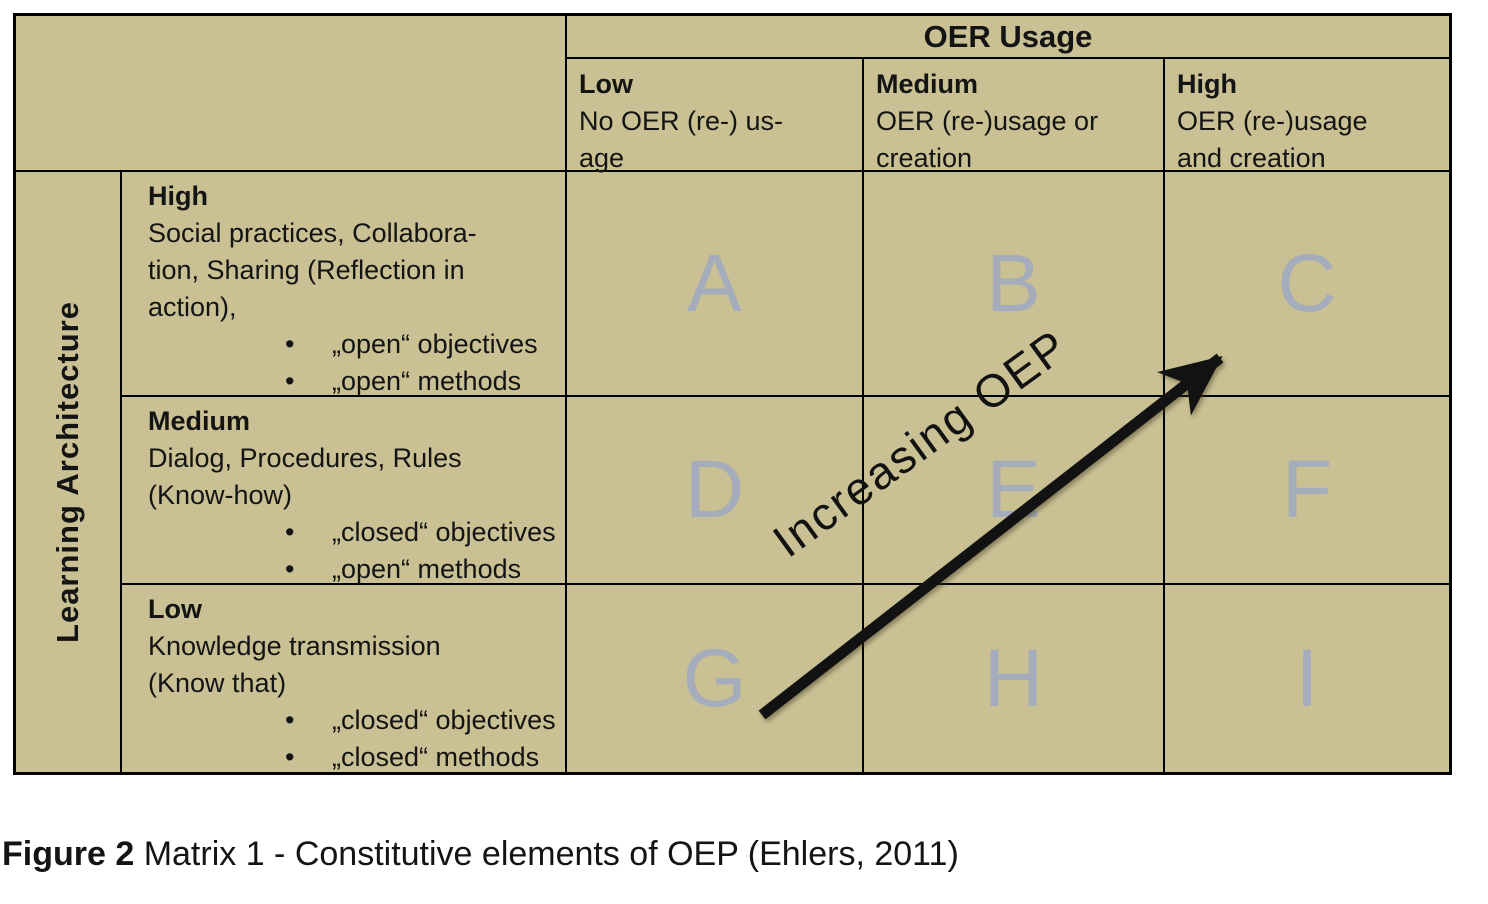 The width and height of the screenshot is (1488, 904). I want to click on matrix-cell-H: H, so click(1014, 678).